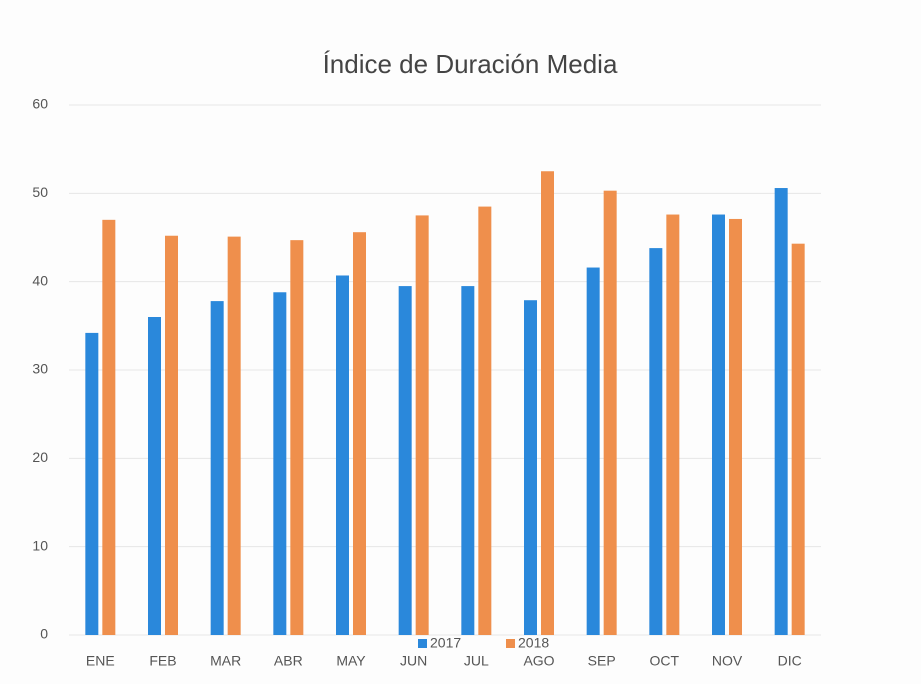 The image size is (921, 684). I want to click on y-tick-label: 60, so click(40, 104).